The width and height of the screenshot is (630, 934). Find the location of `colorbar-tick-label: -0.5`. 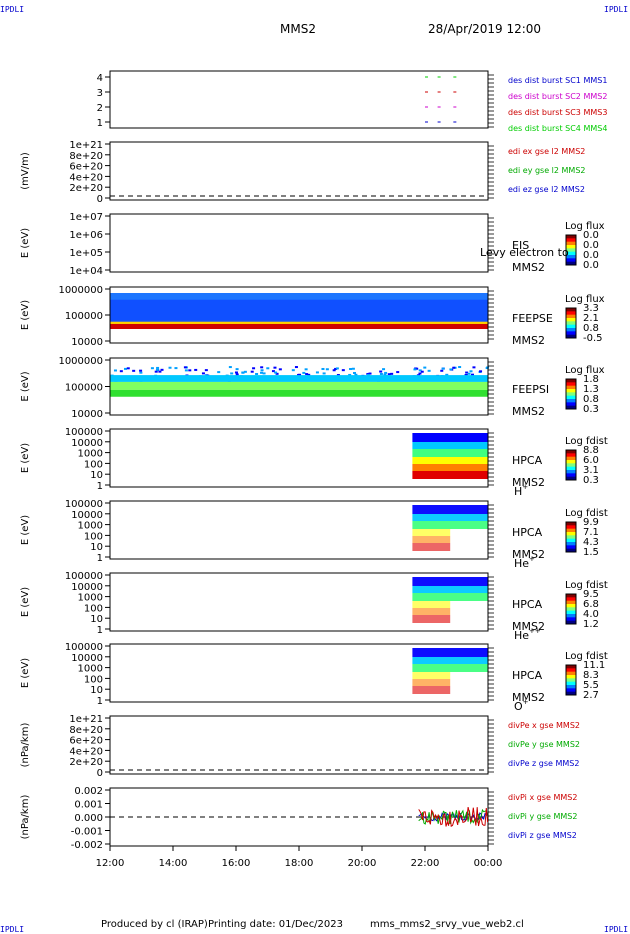

colorbar-tick-label: -0.5 is located at coordinates (593, 338).